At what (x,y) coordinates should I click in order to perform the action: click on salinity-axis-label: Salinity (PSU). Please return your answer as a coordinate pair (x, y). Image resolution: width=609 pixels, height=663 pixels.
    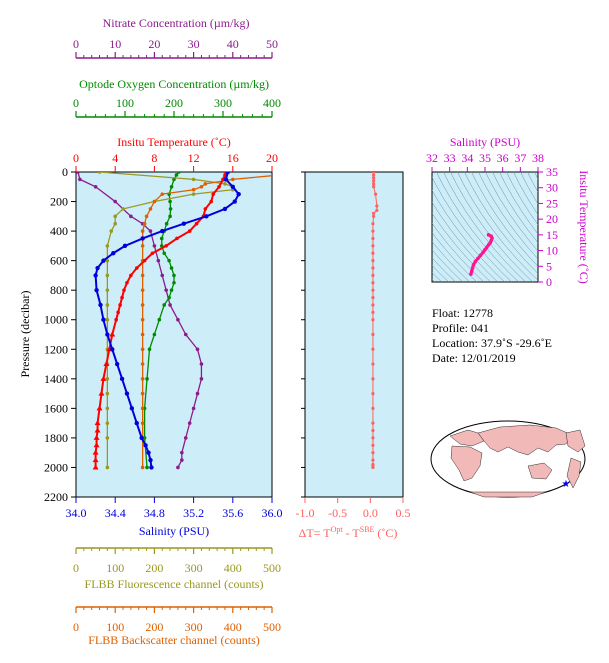
    Looking at the image, I should click on (174, 531).